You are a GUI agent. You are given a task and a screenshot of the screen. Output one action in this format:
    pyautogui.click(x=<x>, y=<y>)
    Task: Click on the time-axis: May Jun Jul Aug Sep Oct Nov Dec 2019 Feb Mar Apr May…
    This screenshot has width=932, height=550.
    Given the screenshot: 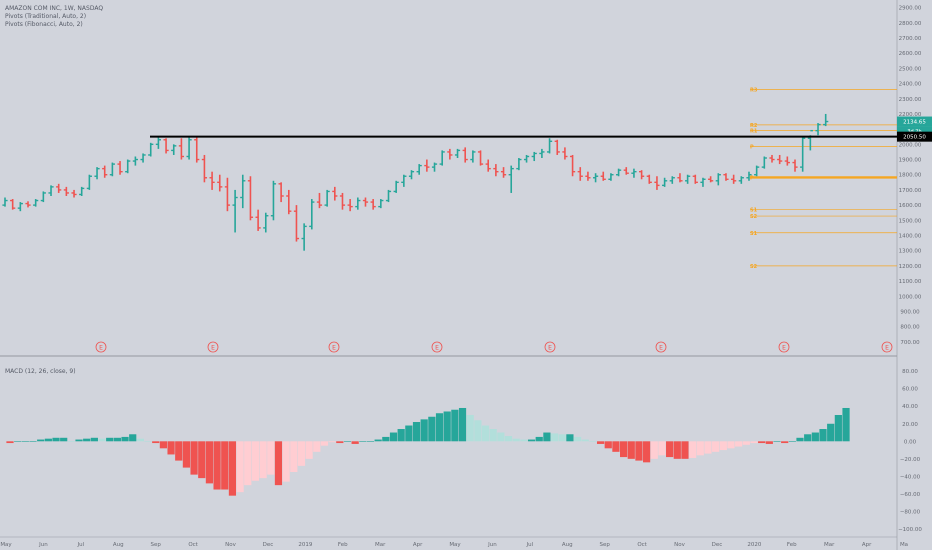 What is the action you would take?
    pyautogui.click(x=454, y=545)
    